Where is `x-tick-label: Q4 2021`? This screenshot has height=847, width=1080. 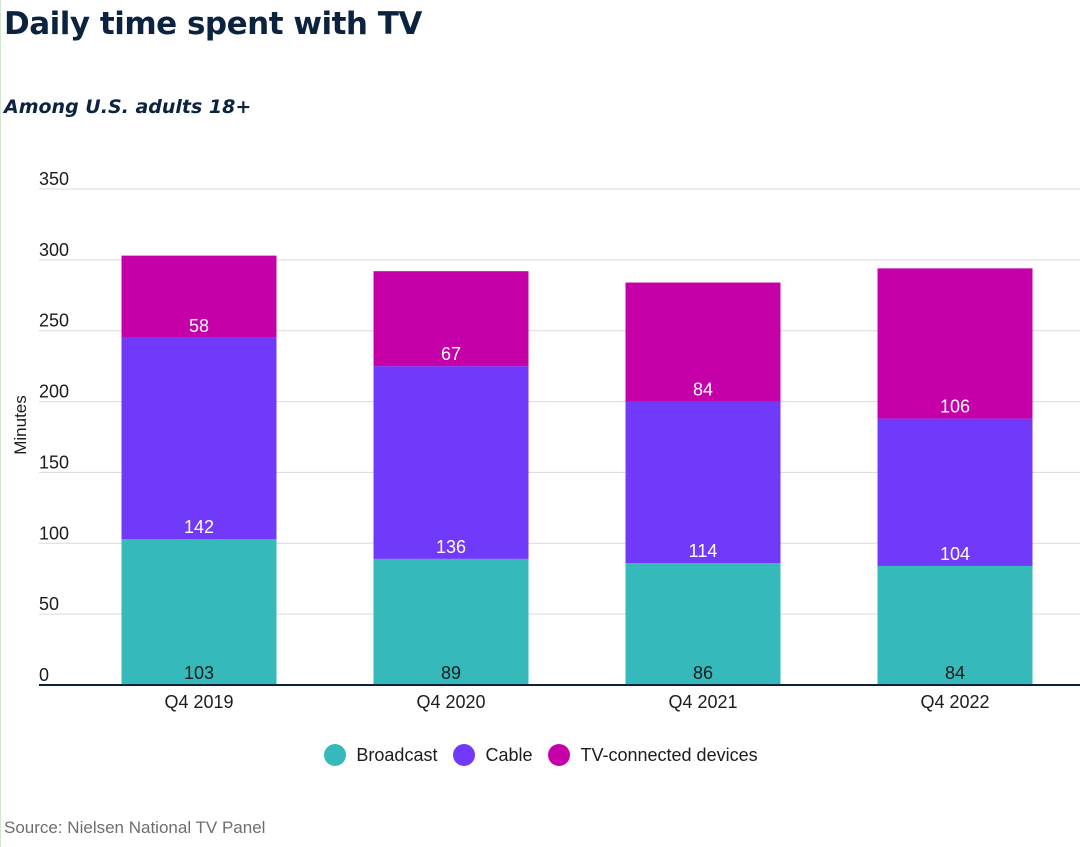 x-tick-label: Q4 2021 is located at coordinates (702, 702).